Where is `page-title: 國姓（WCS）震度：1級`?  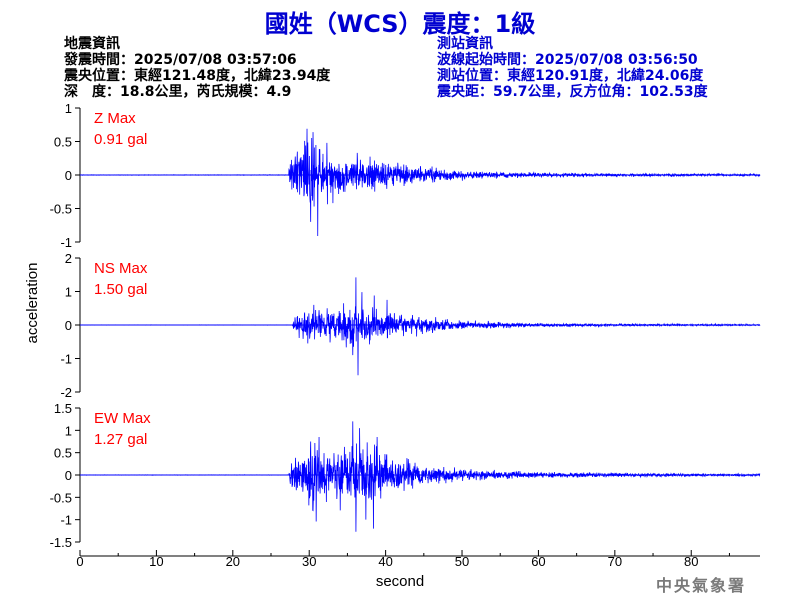 page-title: 國姓（WCS）震度：1級 is located at coordinates (400, 24).